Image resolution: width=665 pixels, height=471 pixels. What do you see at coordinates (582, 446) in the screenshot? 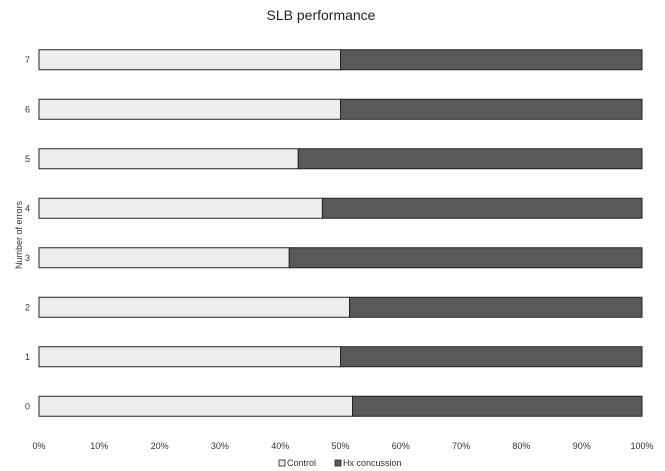
I see `x-tick-label: 90%` at bounding box center [582, 446].